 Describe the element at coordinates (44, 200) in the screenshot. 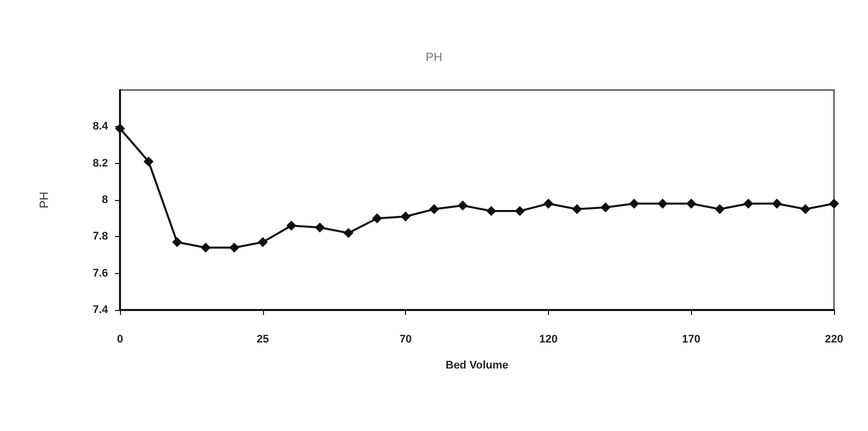

I see `y-axis-title: PH` at that location.